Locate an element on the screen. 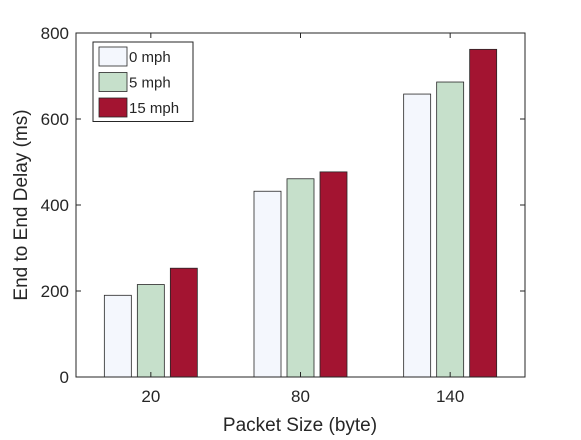  x-tick-label: 20 is located at coordinates (150, 396).